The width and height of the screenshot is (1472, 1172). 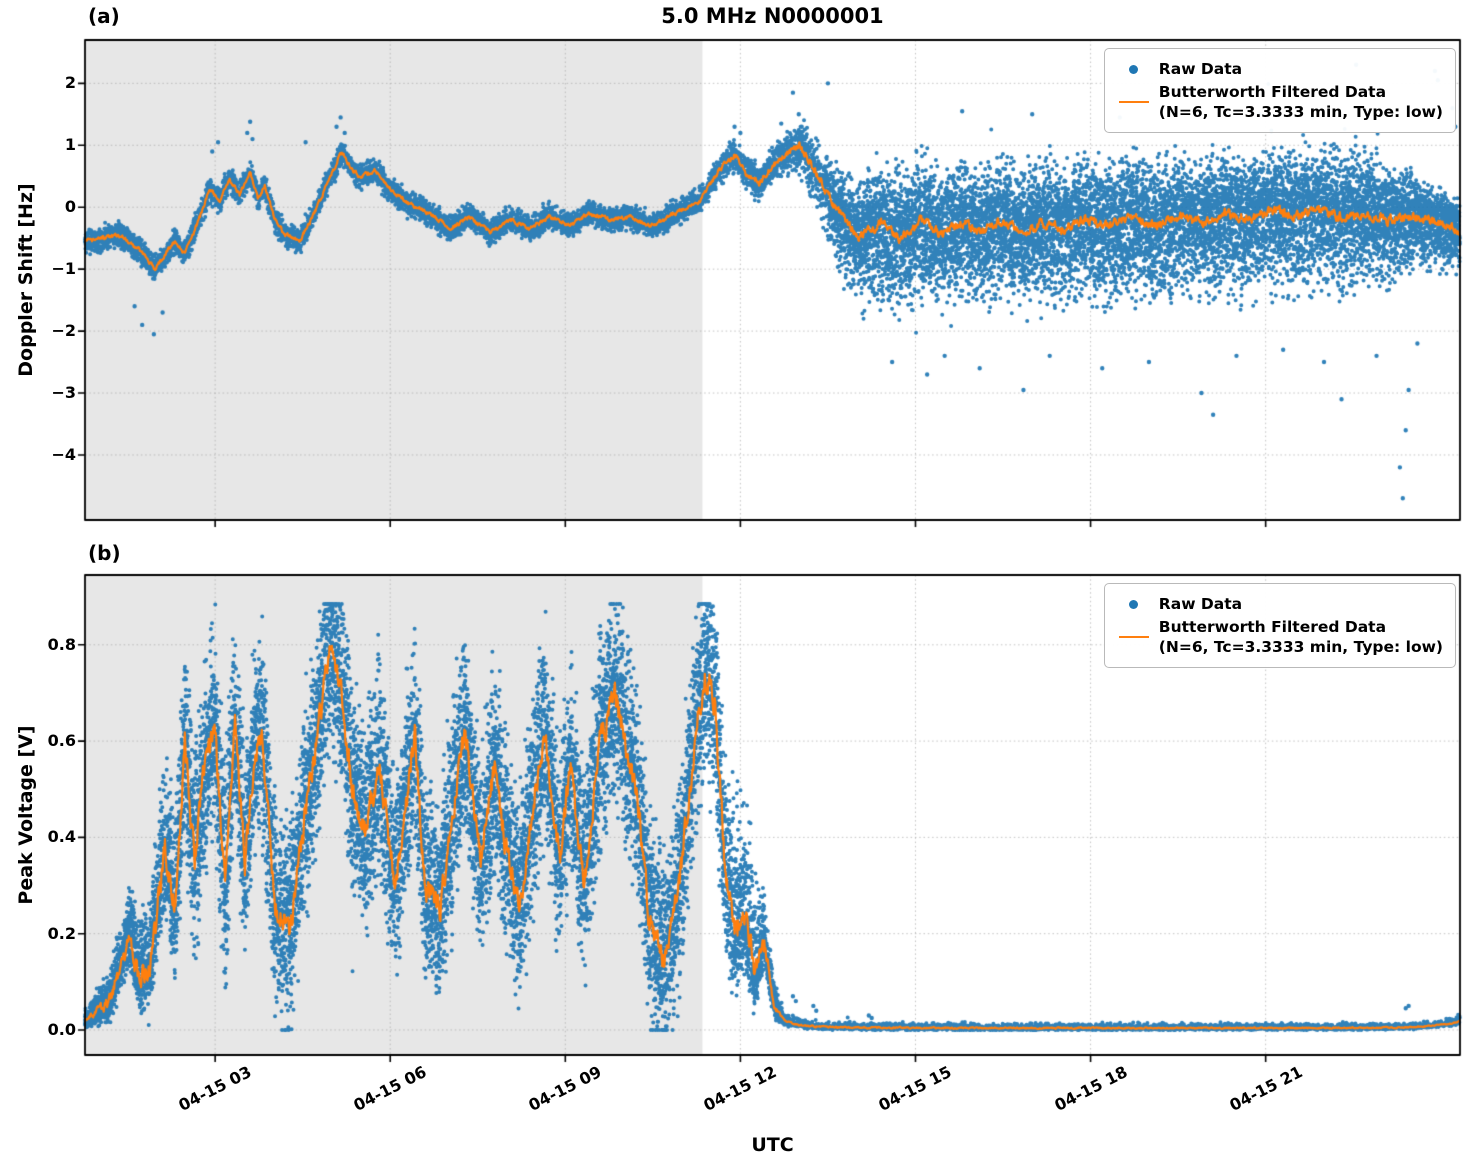 What do you see at coordinates (61, 644) in the screenshot?
I see `y-tick-label: 0.8` at bounding box center [61, 644].